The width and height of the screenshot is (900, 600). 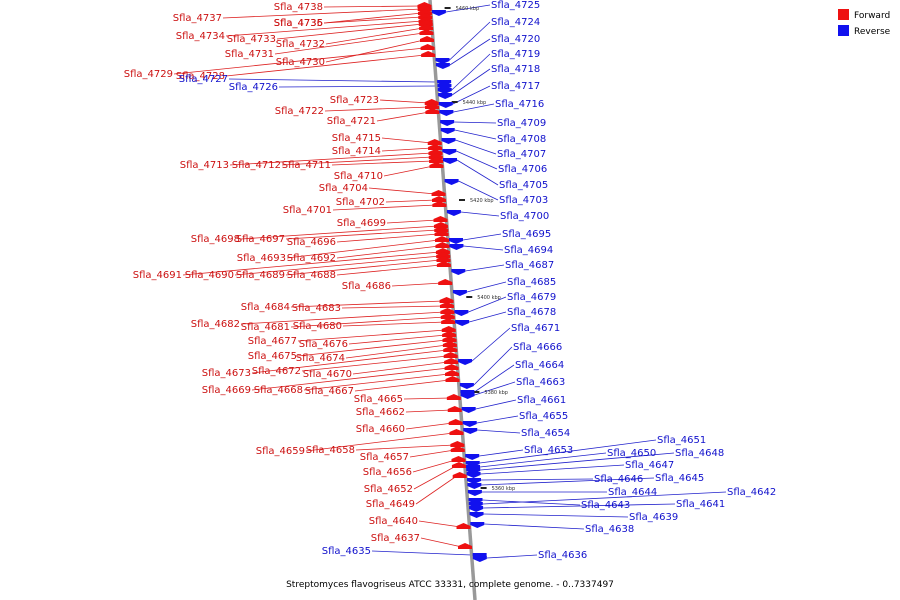 What do you see at coordinates (278, 390) in the screenshot?
I see `gene-label-forward: Sfla_4668` at bounding box center [278, 390].